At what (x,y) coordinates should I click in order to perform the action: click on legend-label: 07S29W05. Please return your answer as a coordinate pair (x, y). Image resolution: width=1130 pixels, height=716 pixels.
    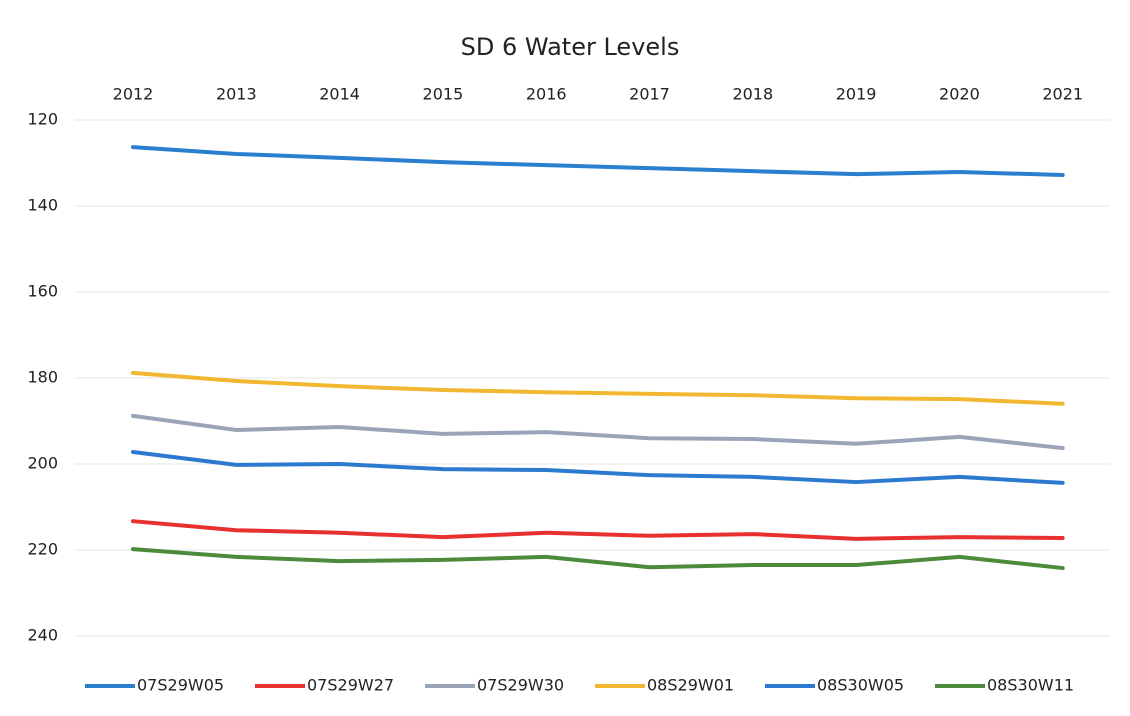
    Looking at the image, I should click on (180, 685).